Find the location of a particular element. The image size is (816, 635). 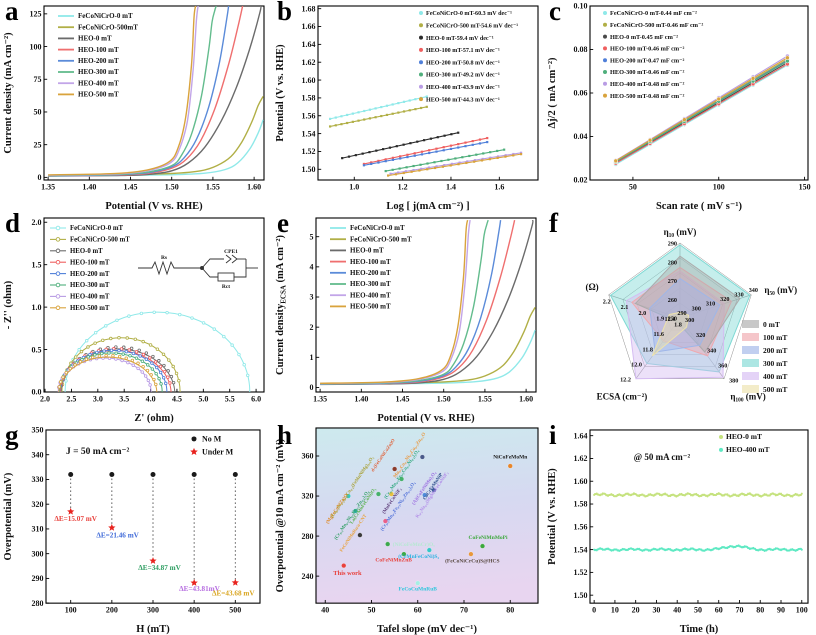

svg-text: ΔE=43.81mV is located at coordinates (200, 589).